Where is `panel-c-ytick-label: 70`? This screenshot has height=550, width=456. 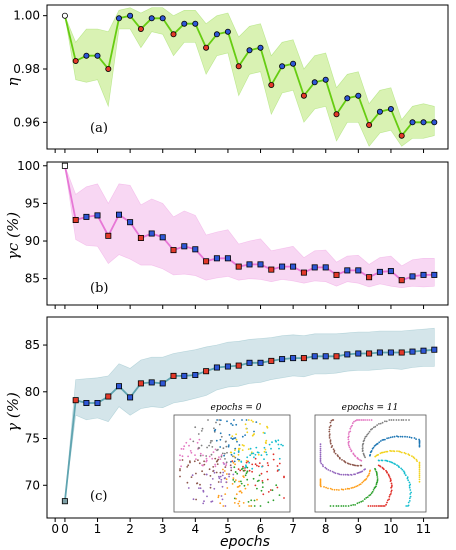 panel-c-ytick-label: 70 is located at coordinates (32, 485).